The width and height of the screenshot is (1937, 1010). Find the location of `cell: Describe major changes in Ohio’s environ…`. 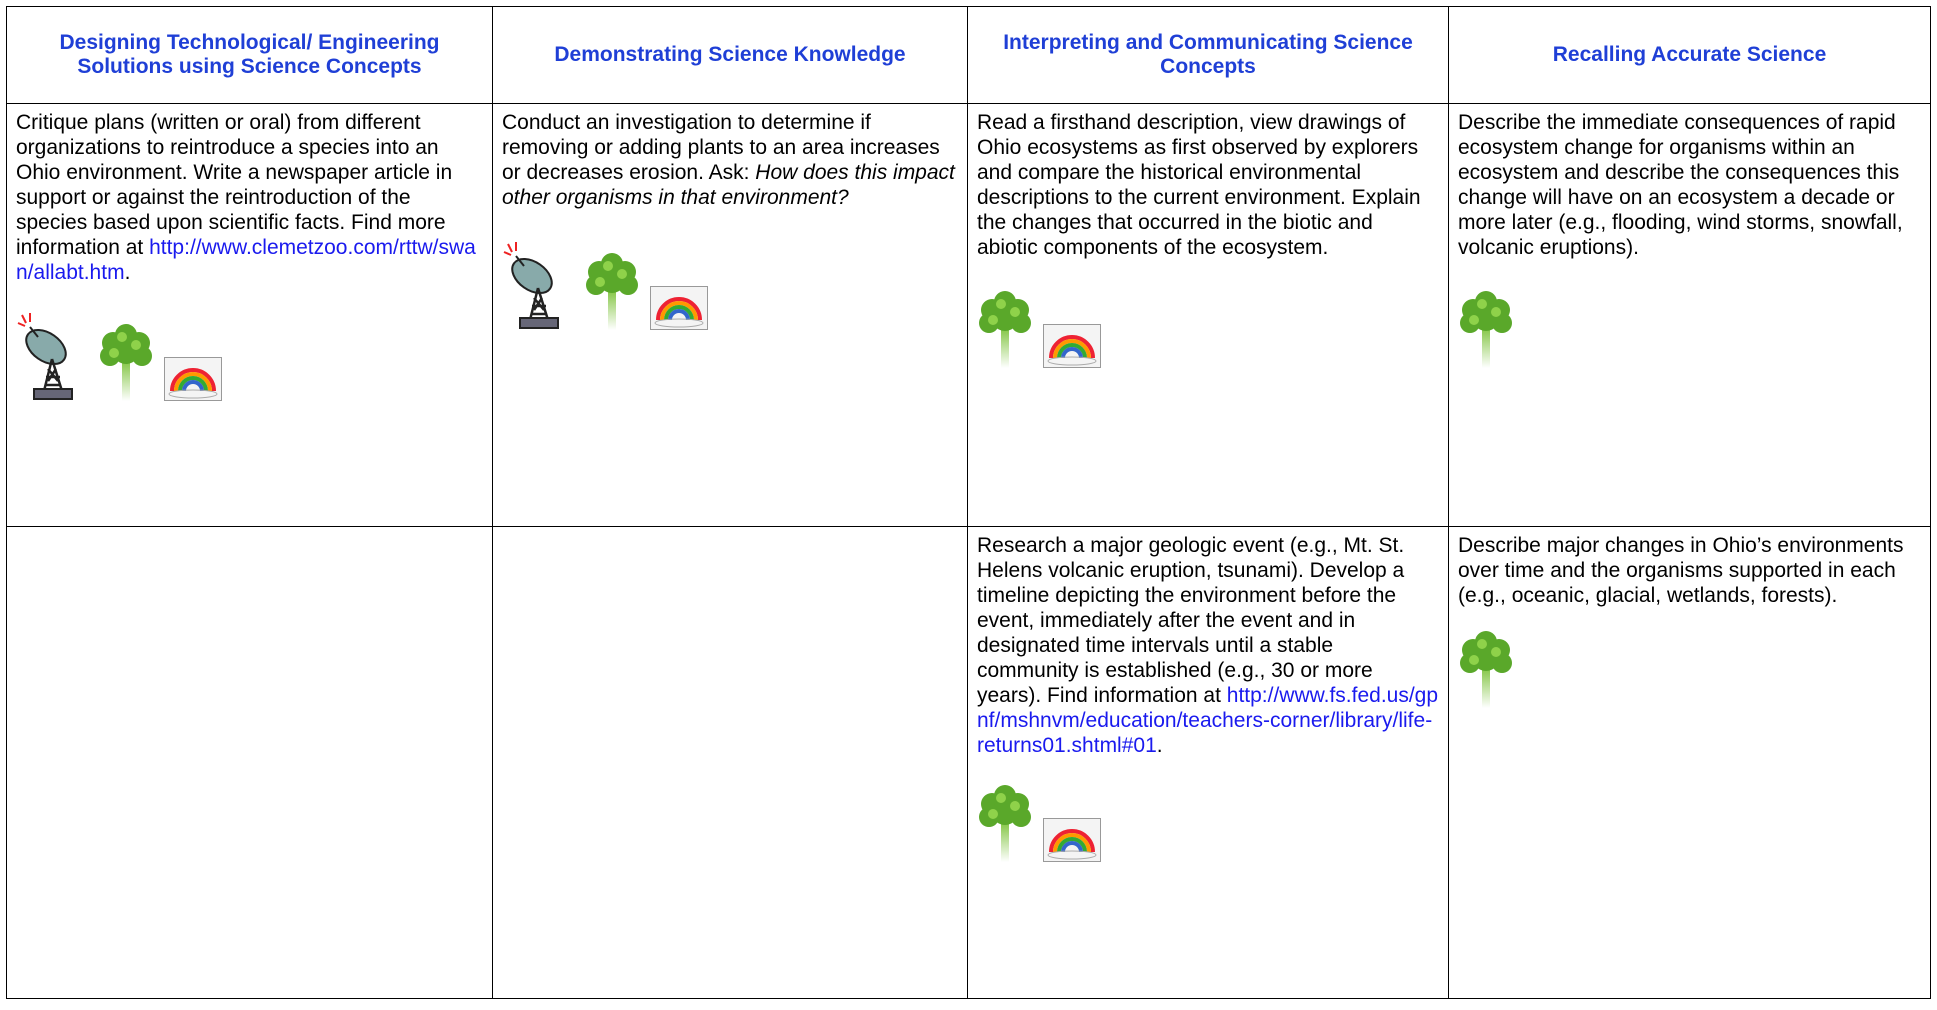

cell: Describe major changes in Ohio’s environ… is located at coordinates (1689, 762).